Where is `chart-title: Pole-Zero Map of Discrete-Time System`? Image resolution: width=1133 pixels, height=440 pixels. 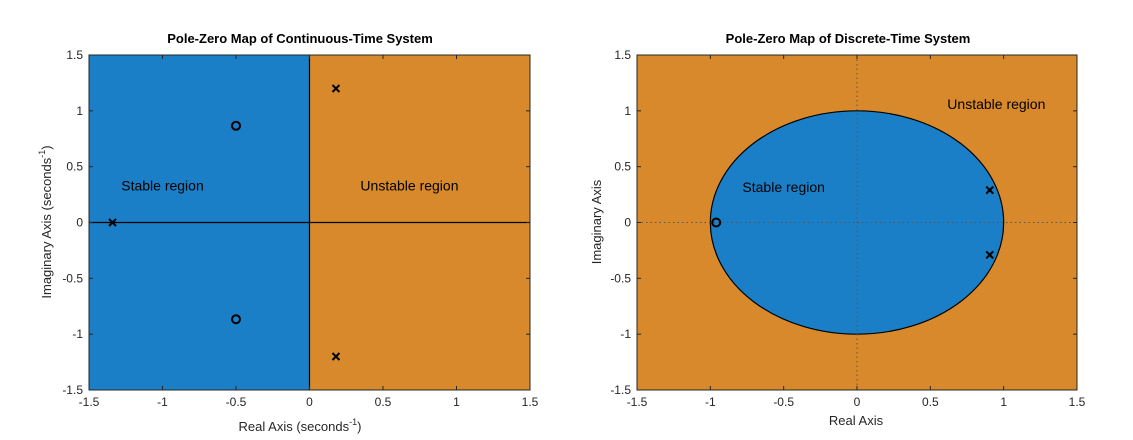 chart-title: Pole-Zero Map of Discrete-Time System is located at coordinates (848, 38).